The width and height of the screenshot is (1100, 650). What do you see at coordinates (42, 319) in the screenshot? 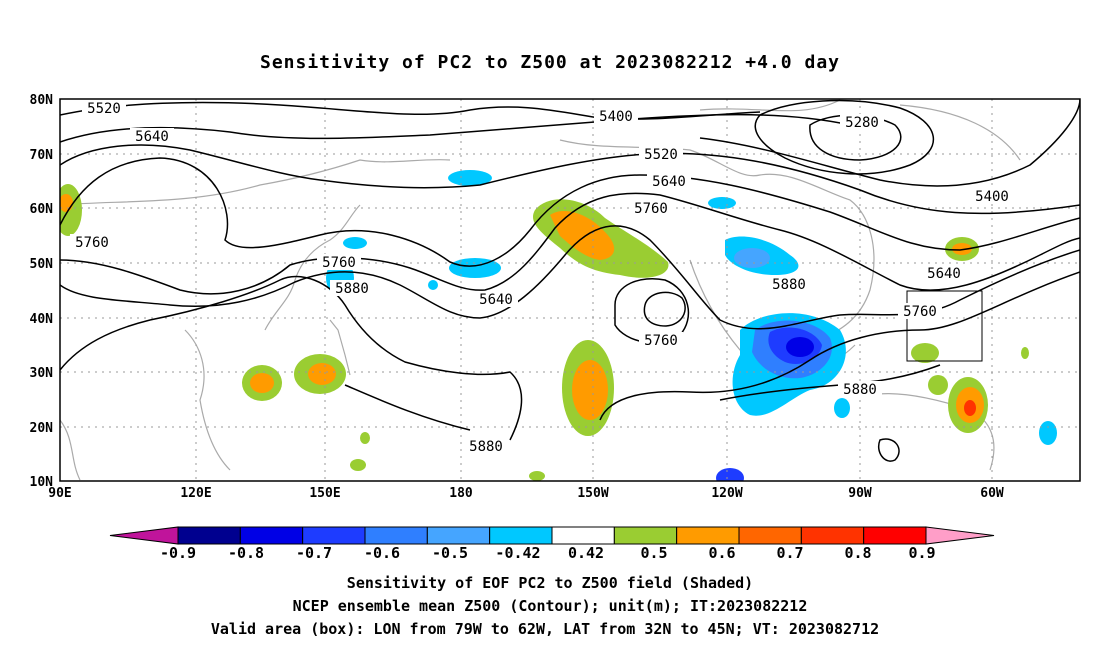
I see `lat-tick-label: 40N` at bounding box center [42, 319].